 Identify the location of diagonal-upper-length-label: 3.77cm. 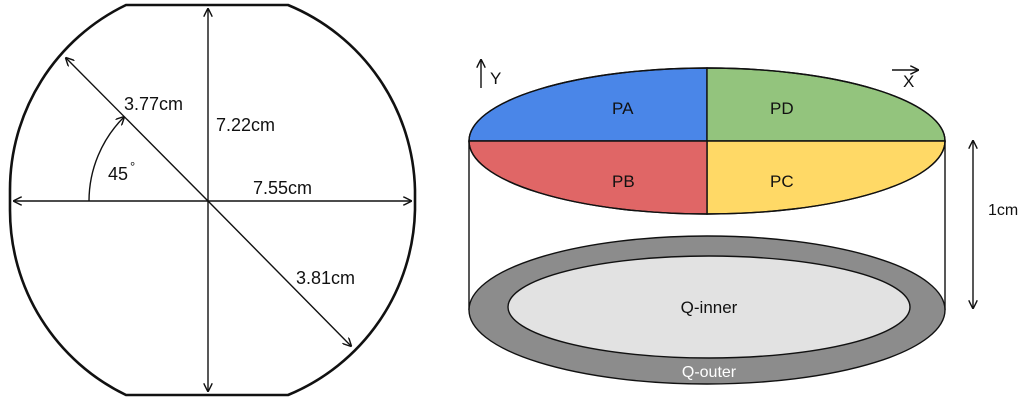
(153, 104).